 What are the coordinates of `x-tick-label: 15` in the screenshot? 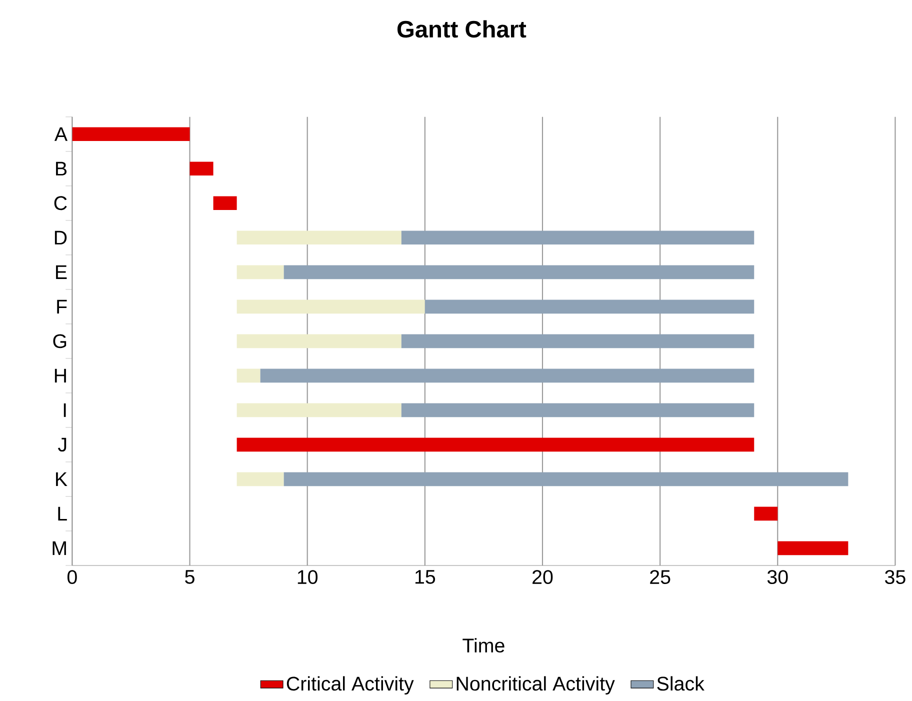 It's located at (425, 577).